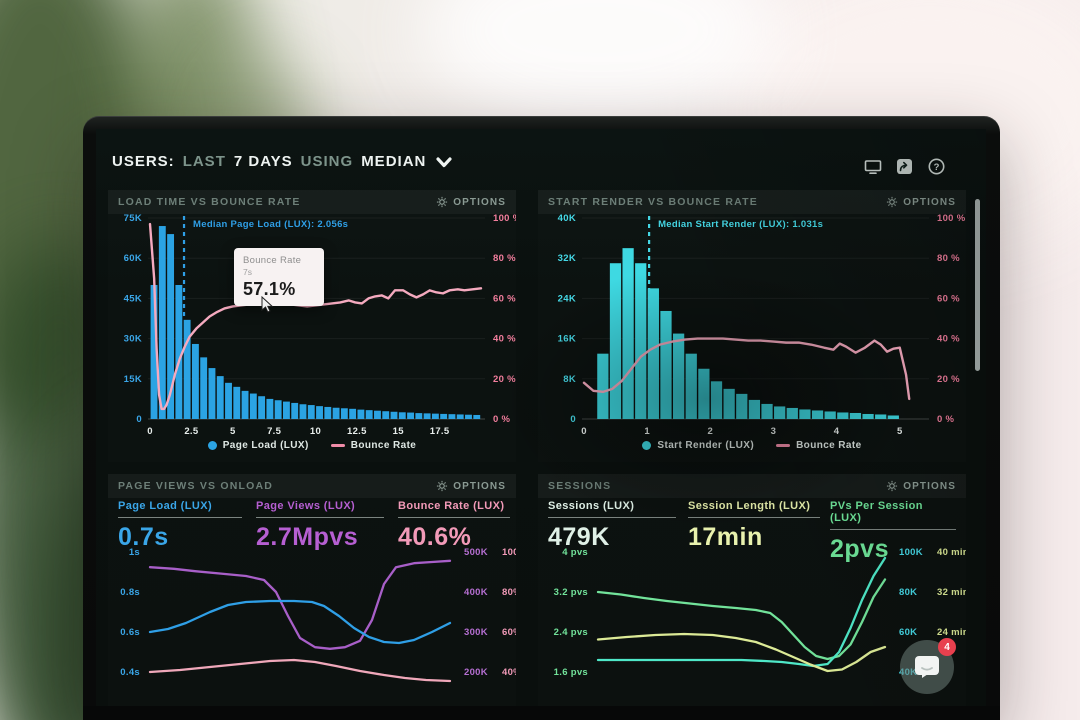 Image resolution: width=1080 pixels, height=720 pixels. Describe the element at coordinates (312, 486) in the screenshot. I see `panel-header: PAGE VIEWS VS ONLOAD OPTIONS` at that location.